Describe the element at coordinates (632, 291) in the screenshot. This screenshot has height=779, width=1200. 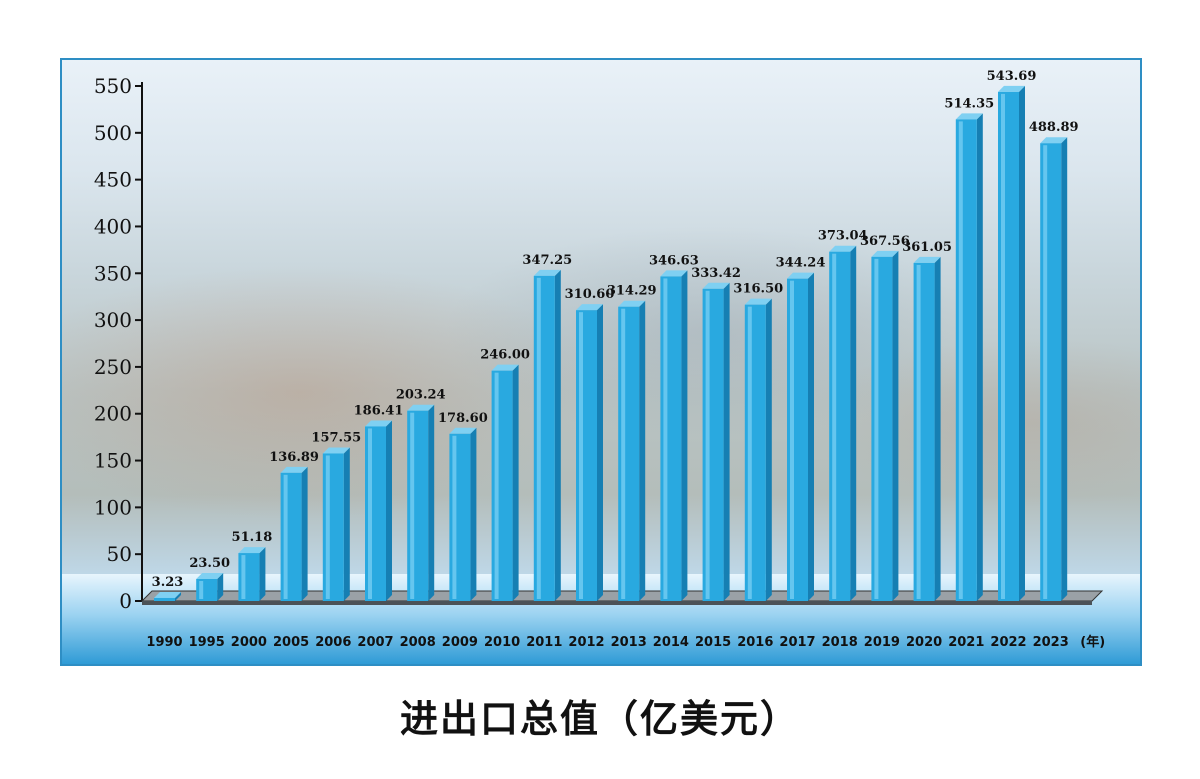
I see `data-label: 314.29` at that location.